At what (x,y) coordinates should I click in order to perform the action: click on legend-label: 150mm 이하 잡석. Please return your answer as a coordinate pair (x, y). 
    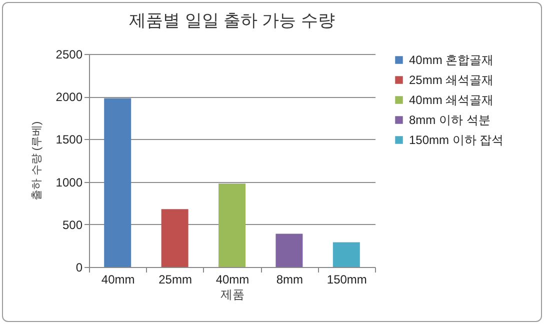
    Looking at the image, I should click on (456, 140).